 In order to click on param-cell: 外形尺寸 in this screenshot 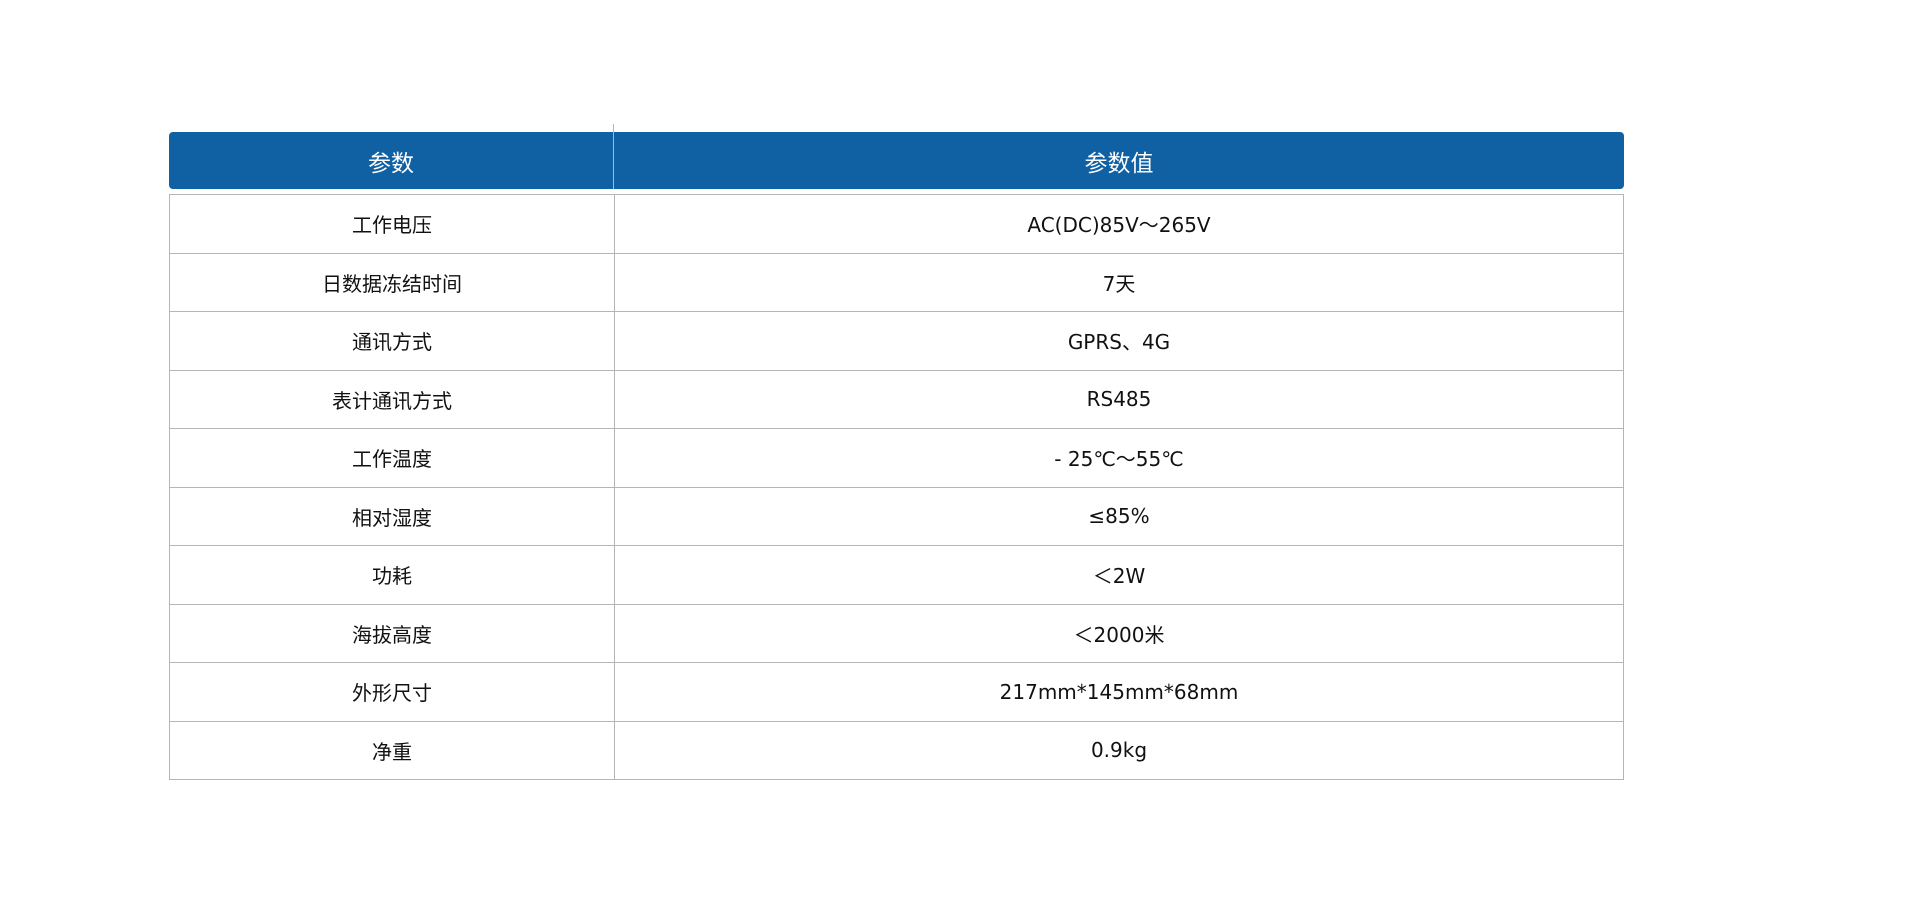, I will do `click(392, 692)`.